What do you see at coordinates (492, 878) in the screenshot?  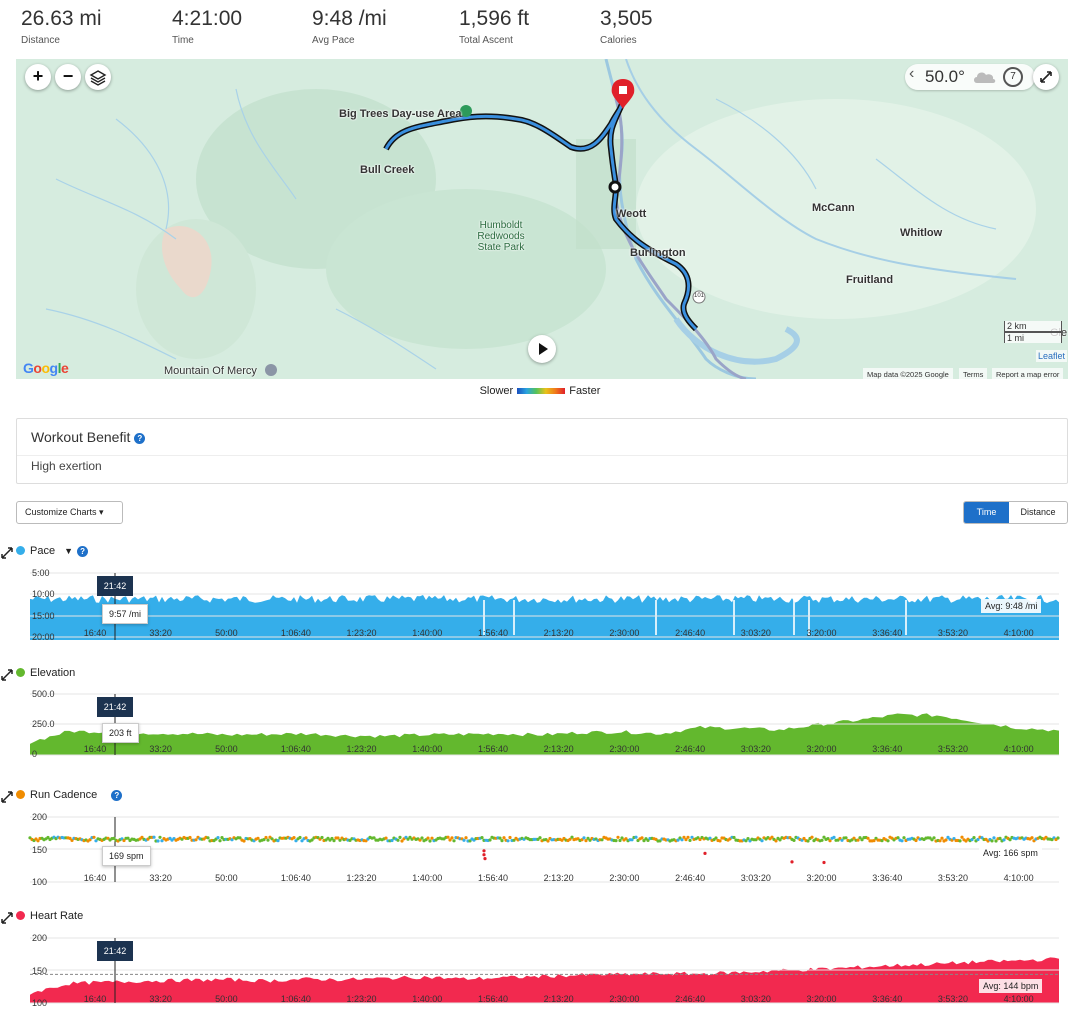 I see `x-tick: 1:56:40` at bounding box center [492, 878].